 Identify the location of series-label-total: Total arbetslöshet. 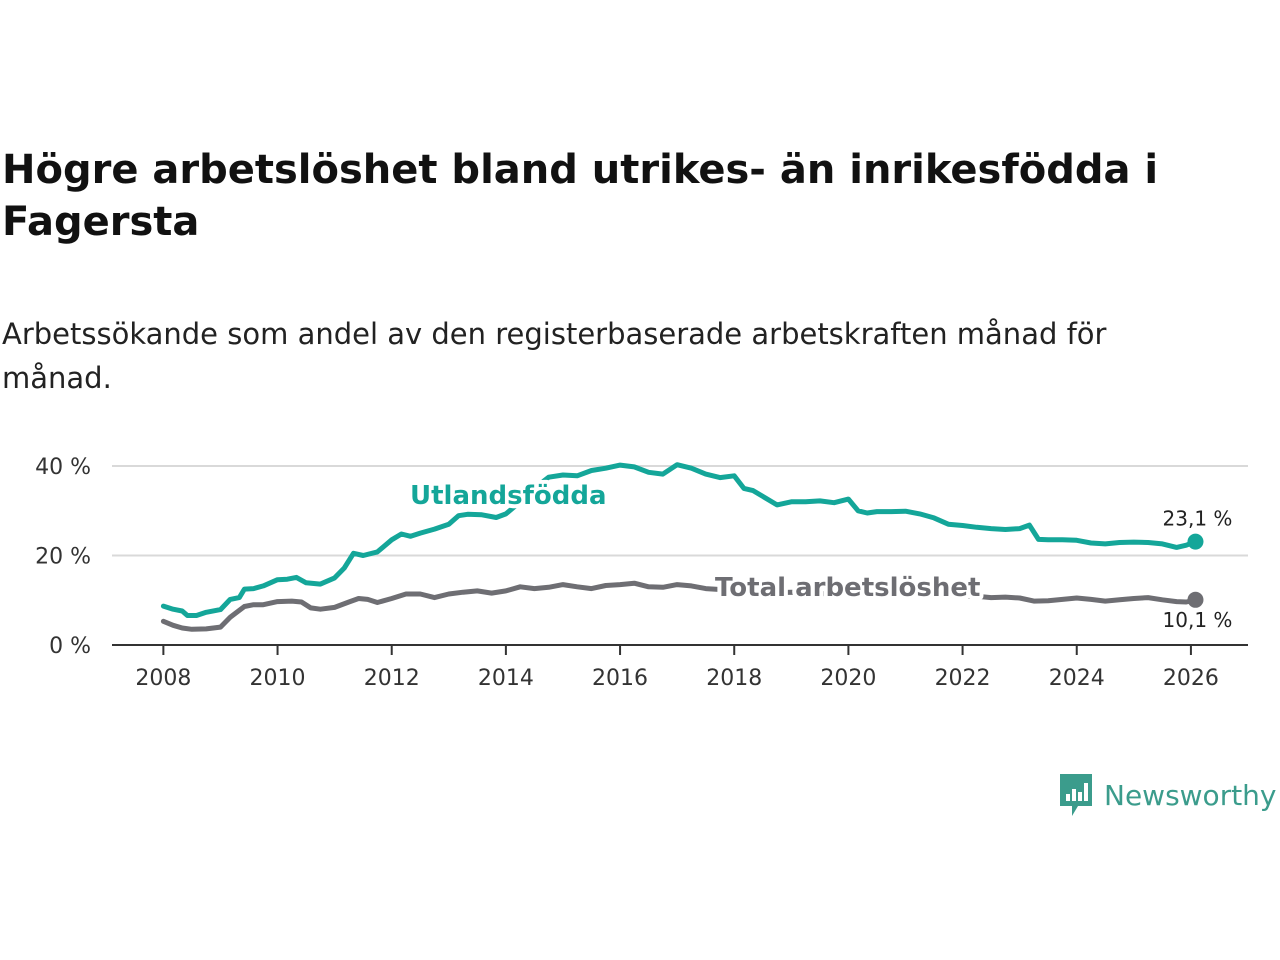
(847, 588).